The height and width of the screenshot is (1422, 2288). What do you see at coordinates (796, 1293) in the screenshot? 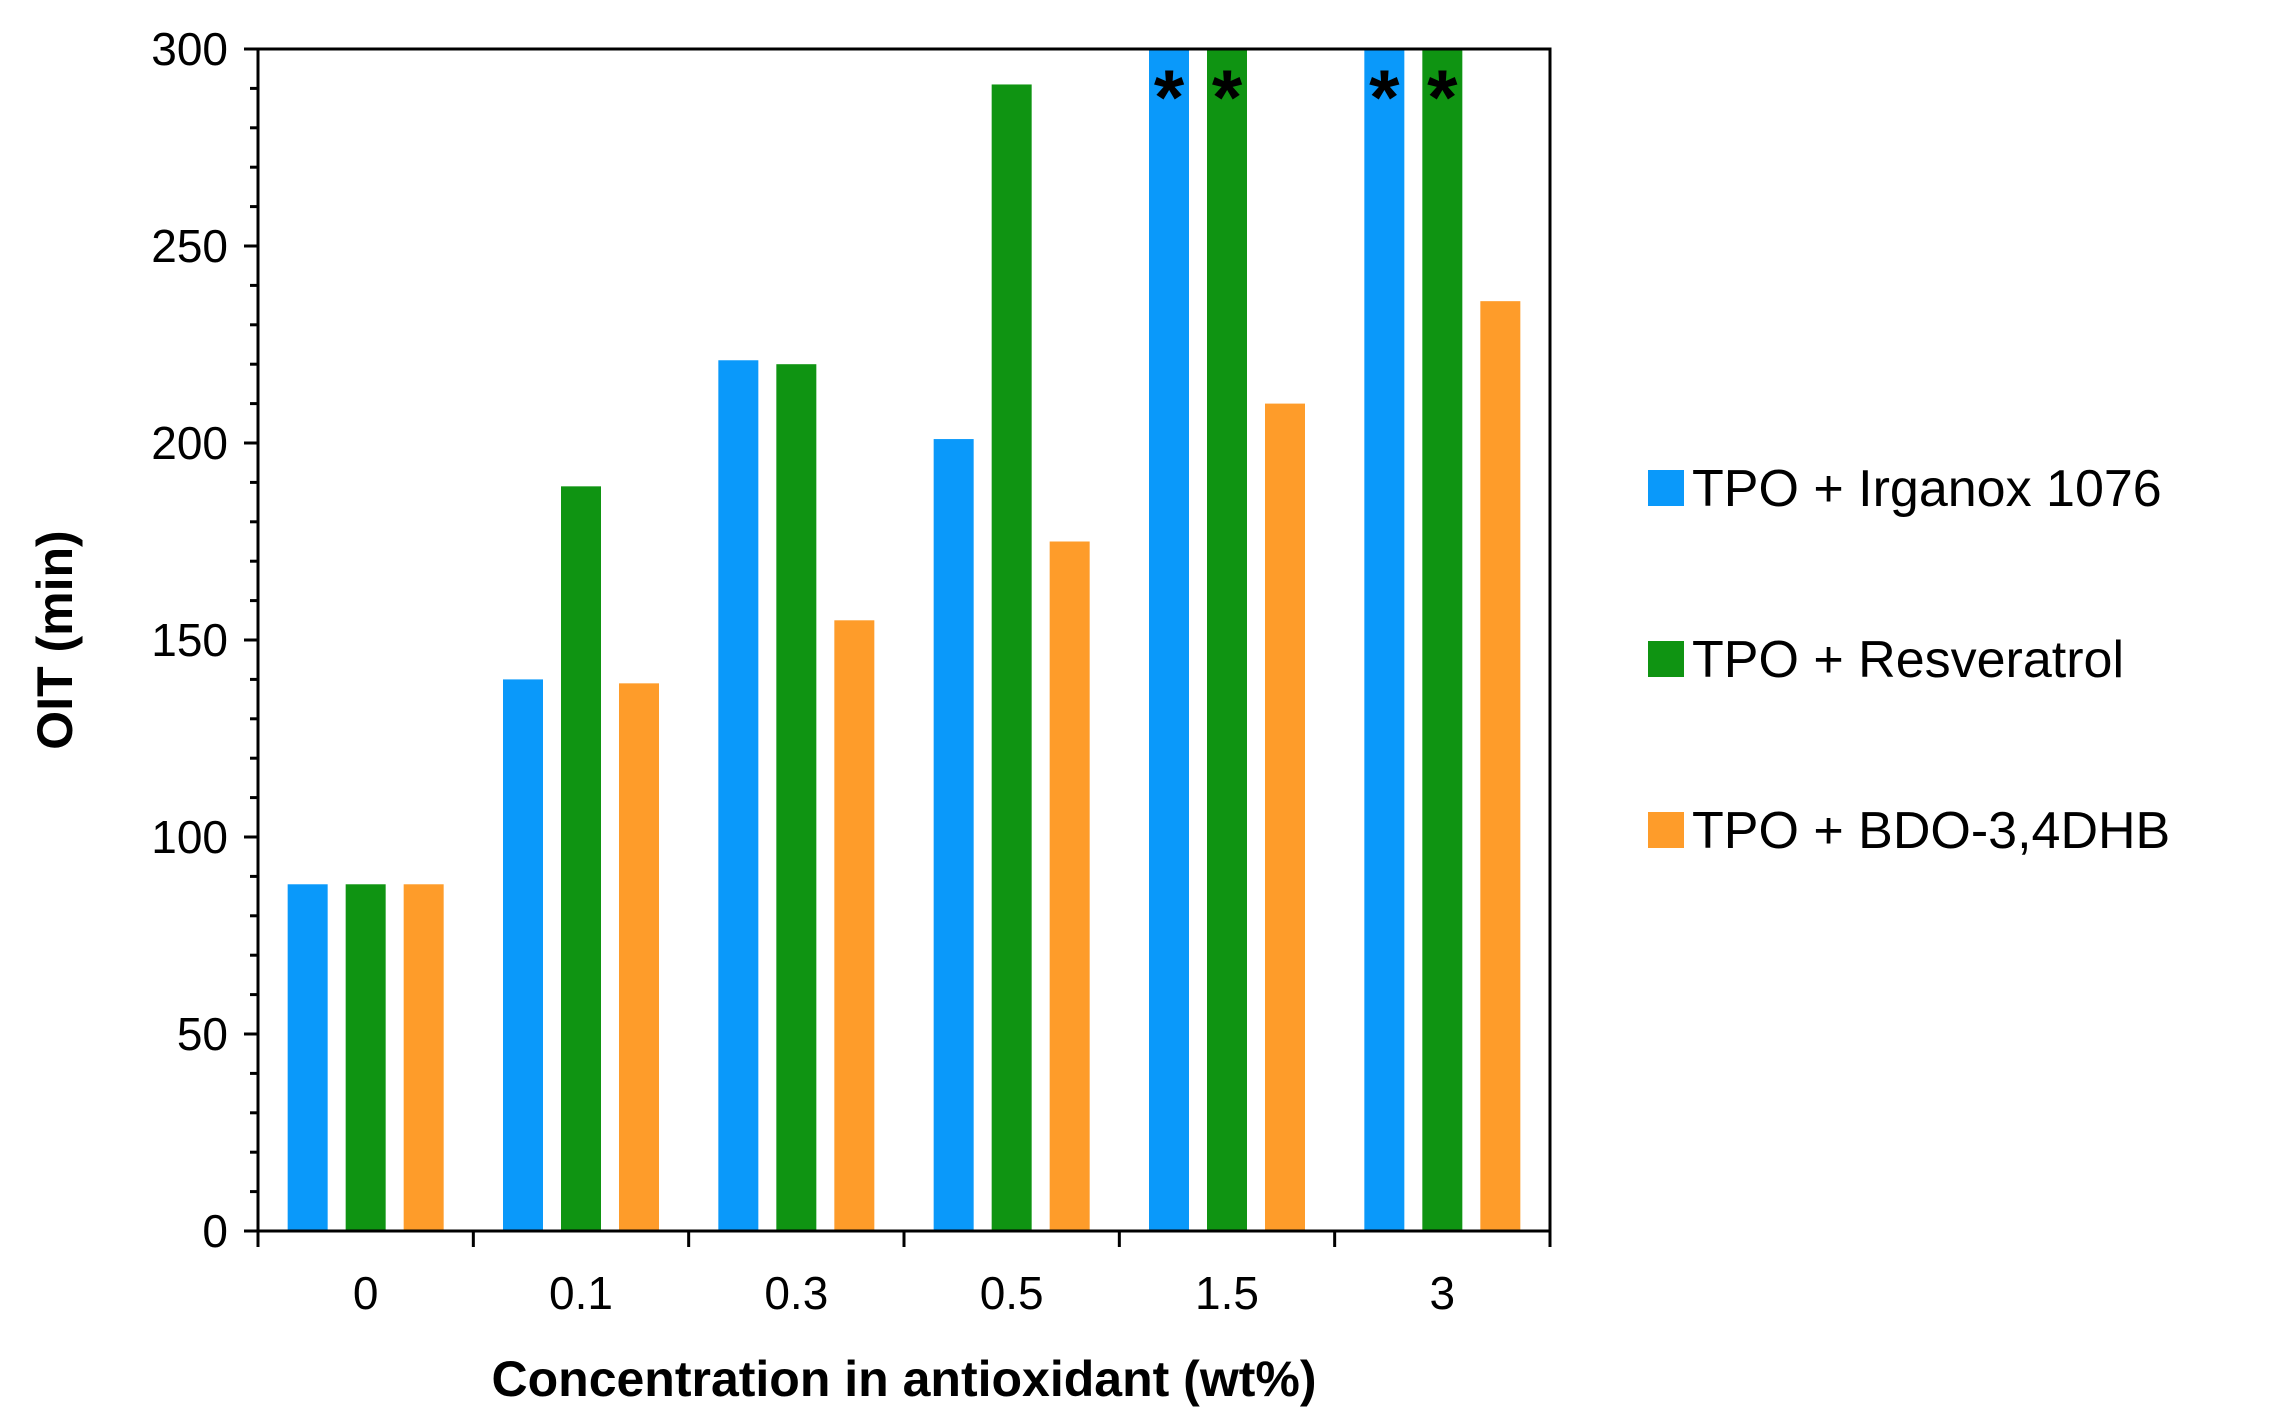
I see `x-tick-label: 0.3` at bounding box center [796, 1293].